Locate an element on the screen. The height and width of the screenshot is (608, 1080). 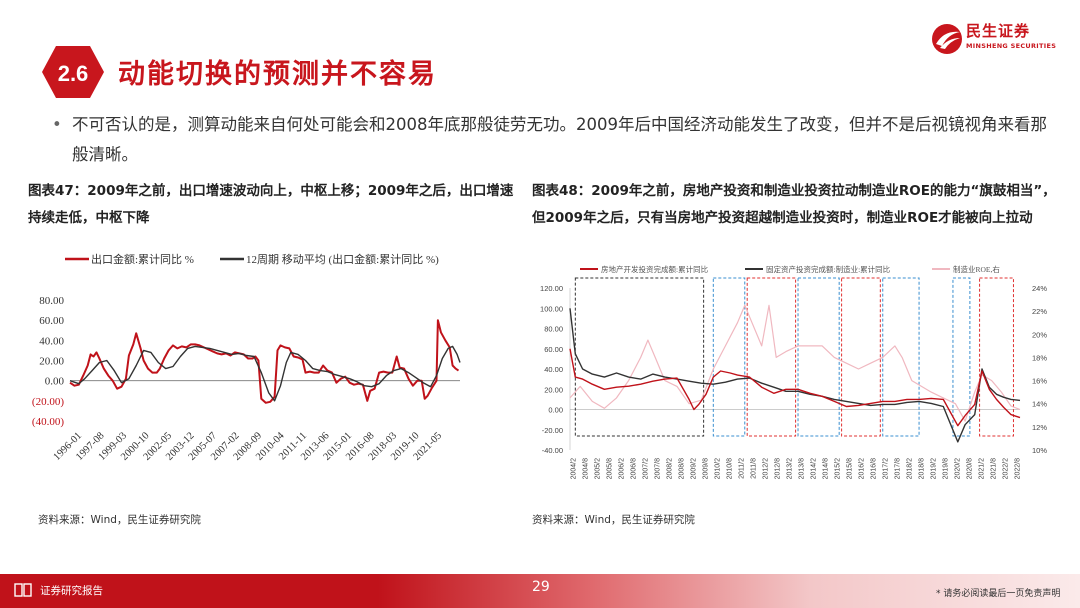
y-left-tick-label: 80.00 is located at coordinates (553, 329).